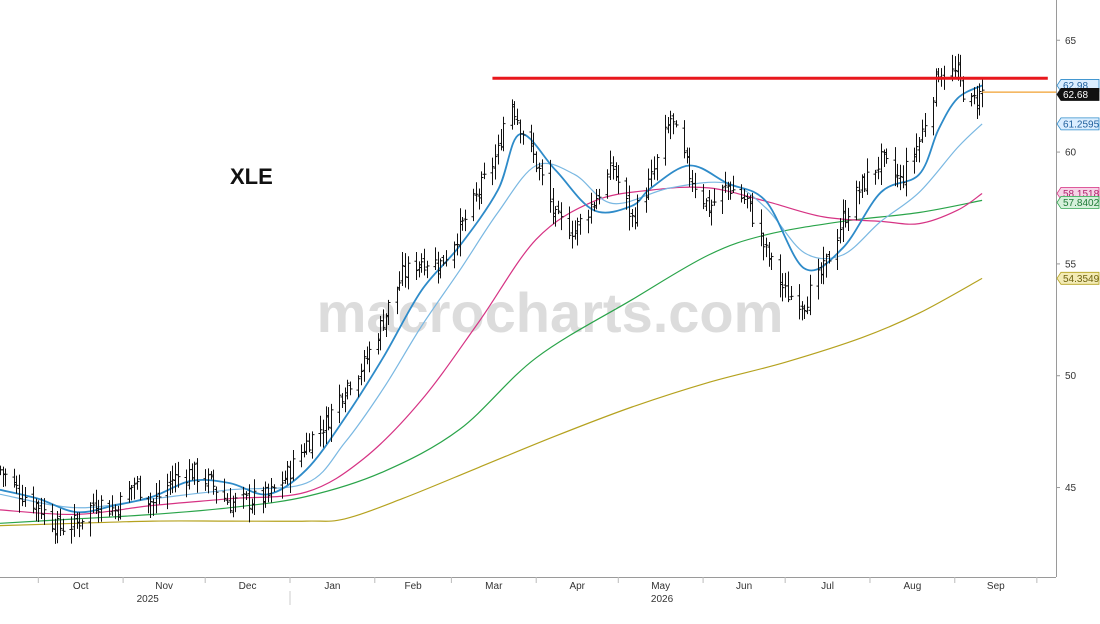 This screenshot has height=624, width=1100. I want to click on badge-label: 62.98, so click(1075, 86).